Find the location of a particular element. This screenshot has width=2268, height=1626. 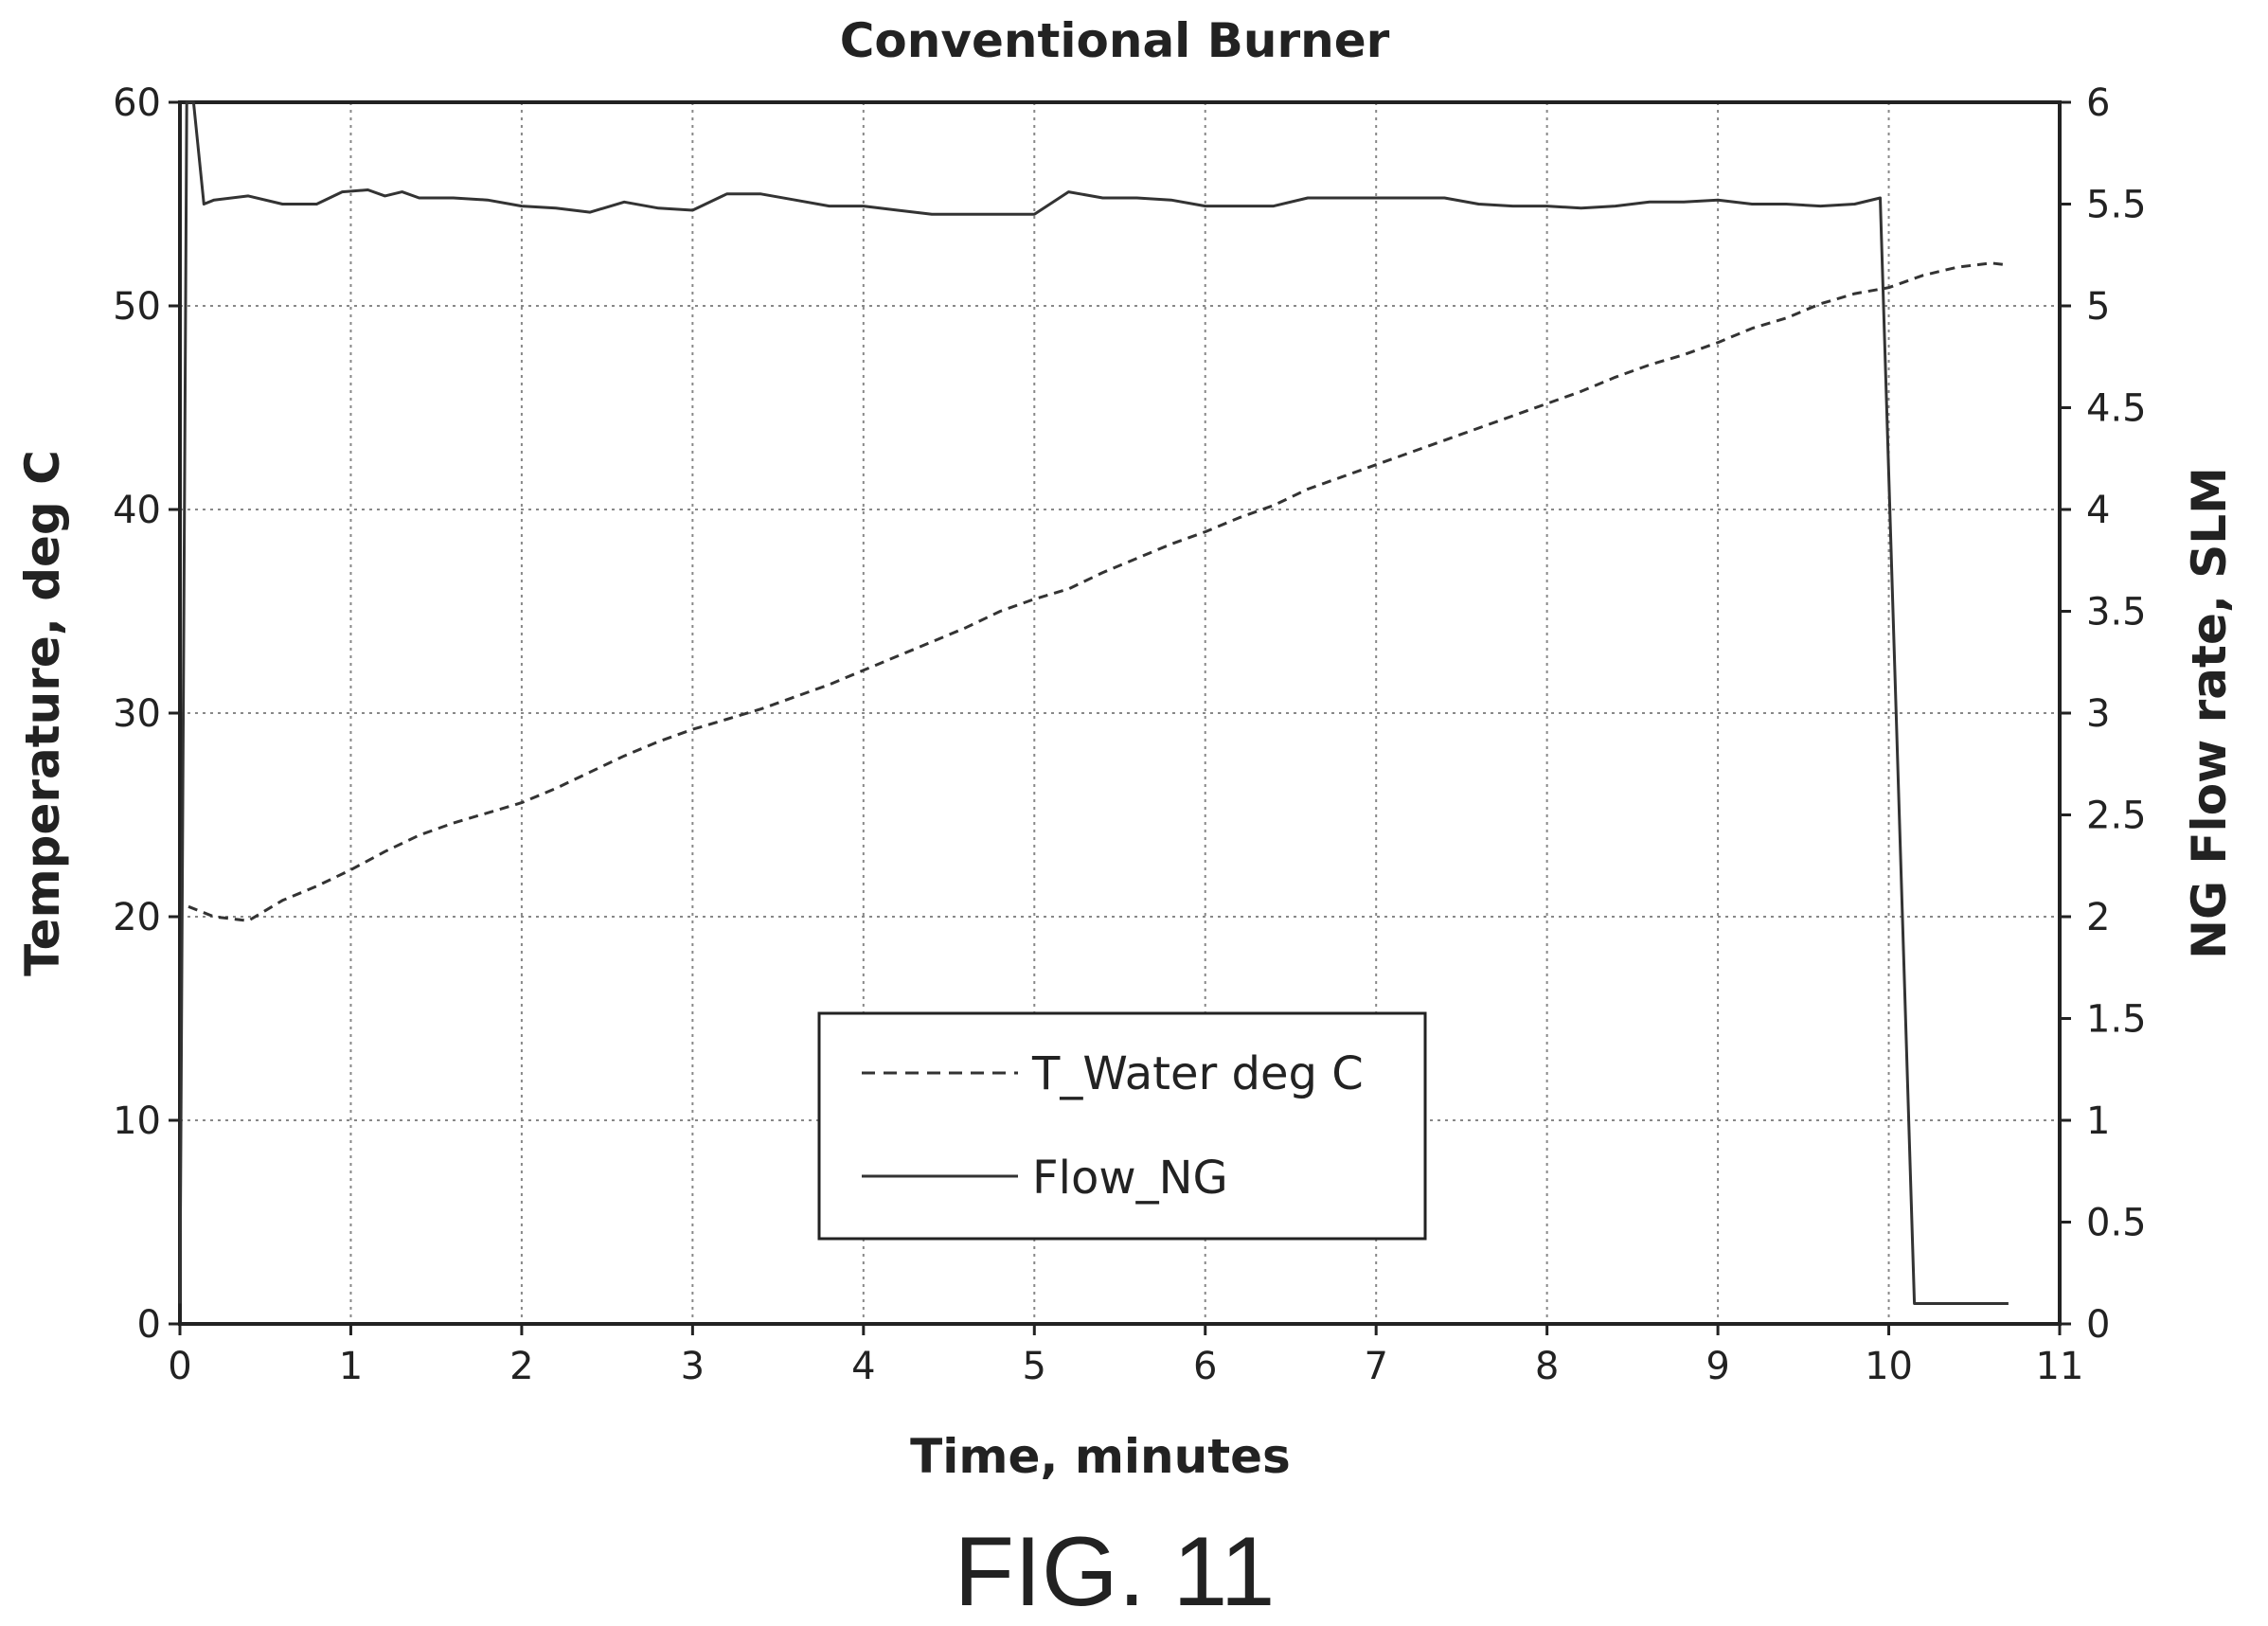

y-left-tick-label: 10 is located at coordinates (137, 1121).